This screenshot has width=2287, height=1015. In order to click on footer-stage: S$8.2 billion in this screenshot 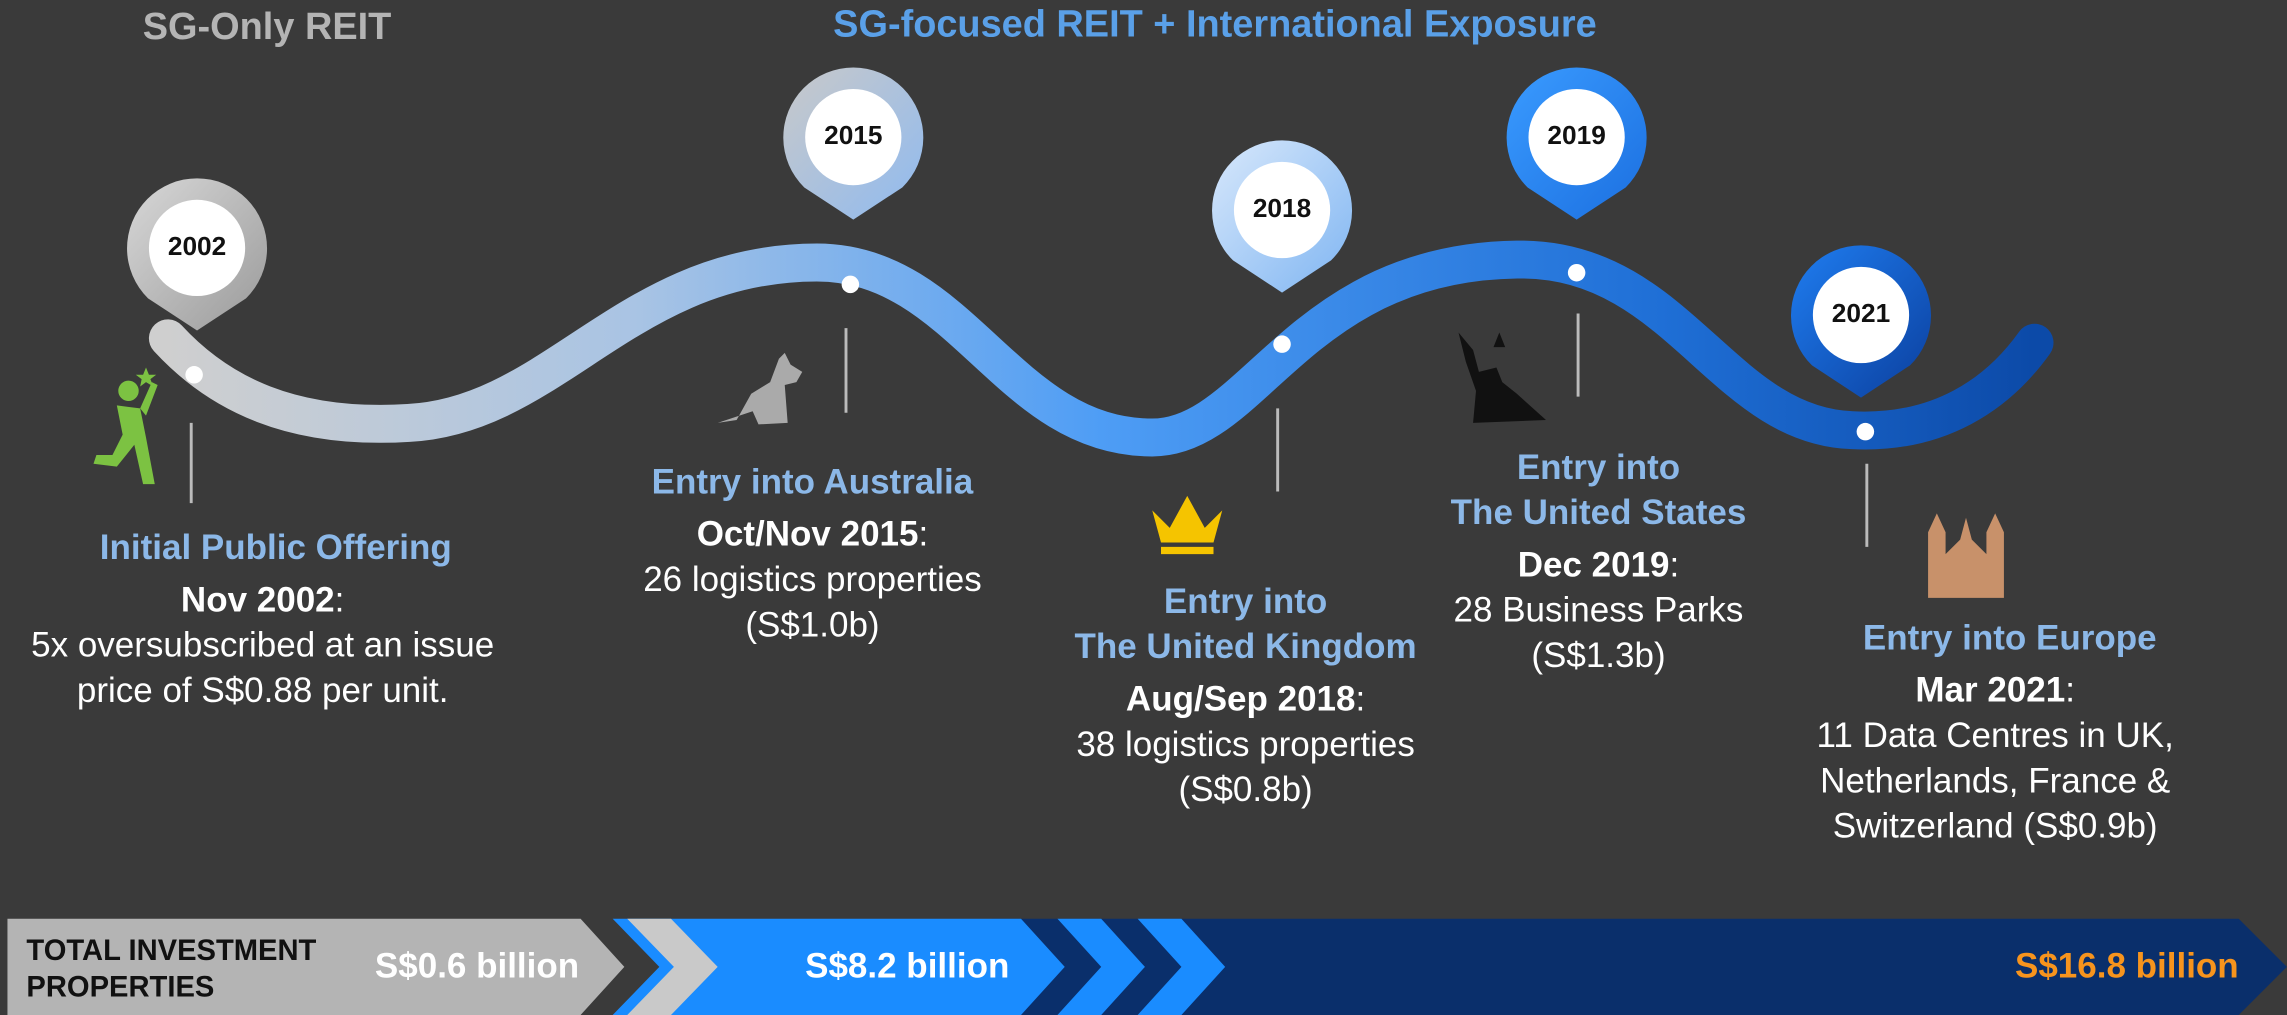, I will do `click(907, 966)`.